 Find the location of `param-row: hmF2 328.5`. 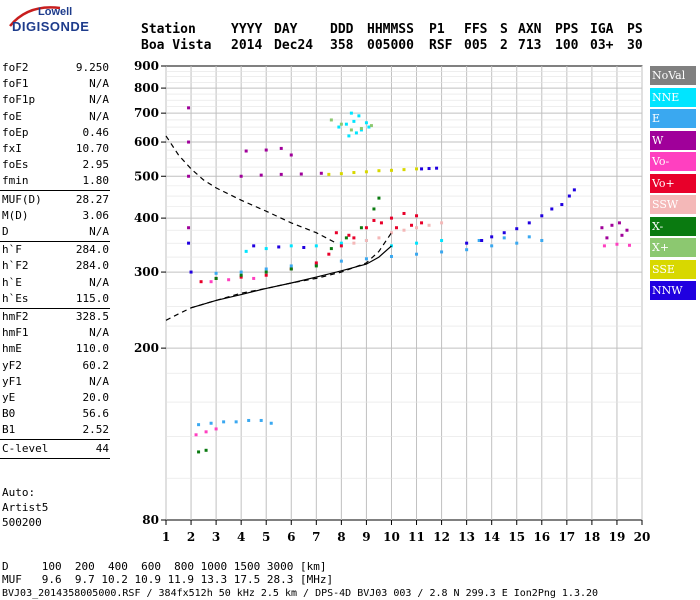

param-row: hmF2 328.5 is located at coordinates (55, 316).